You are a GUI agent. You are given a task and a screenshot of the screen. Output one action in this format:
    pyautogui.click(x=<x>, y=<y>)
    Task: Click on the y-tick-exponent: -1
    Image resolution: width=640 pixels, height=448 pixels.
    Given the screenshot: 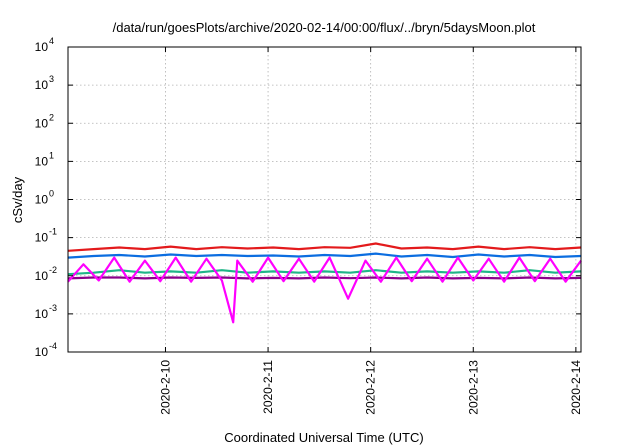 What is the action you would take?
    pyautogui.click(x=53, y=232)
    